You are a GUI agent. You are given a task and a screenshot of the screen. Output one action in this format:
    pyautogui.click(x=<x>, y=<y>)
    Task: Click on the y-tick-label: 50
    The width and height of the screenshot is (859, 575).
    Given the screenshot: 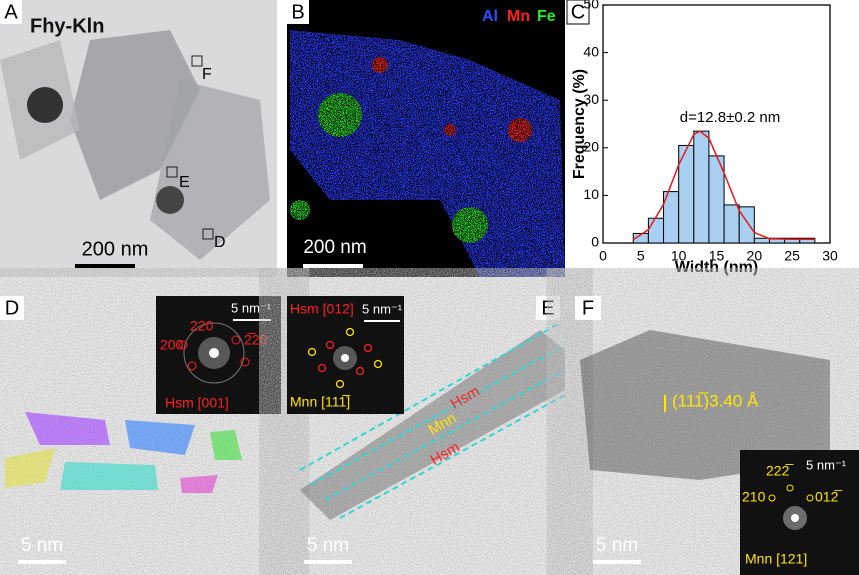 What is the action you would take?
    pyautogui.click(x=591, y=6)
    